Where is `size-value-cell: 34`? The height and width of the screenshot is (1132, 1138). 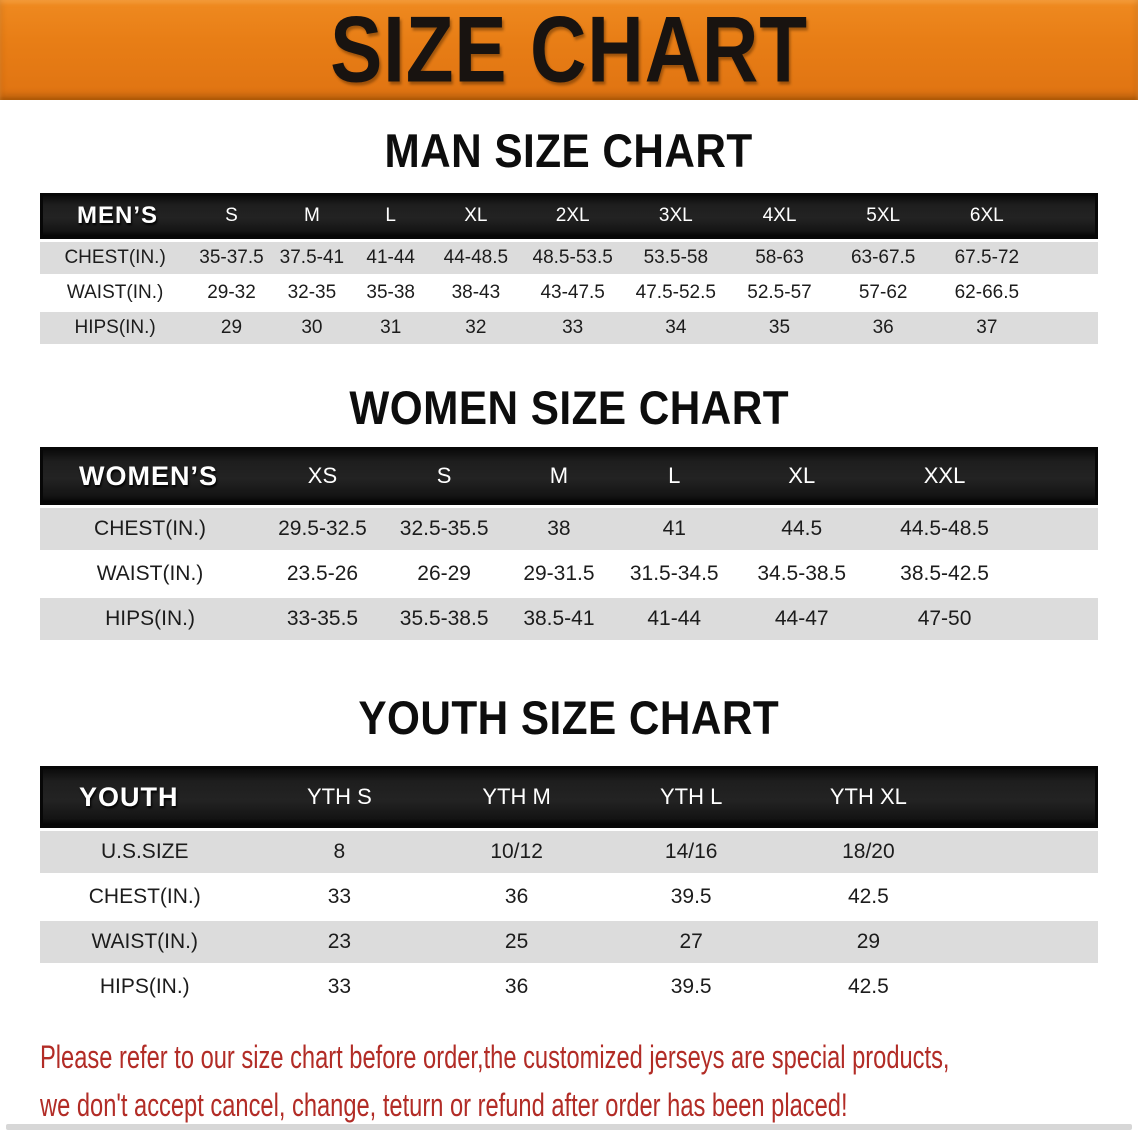 size-value-cell: 34 is located at coordinates (675, 328).